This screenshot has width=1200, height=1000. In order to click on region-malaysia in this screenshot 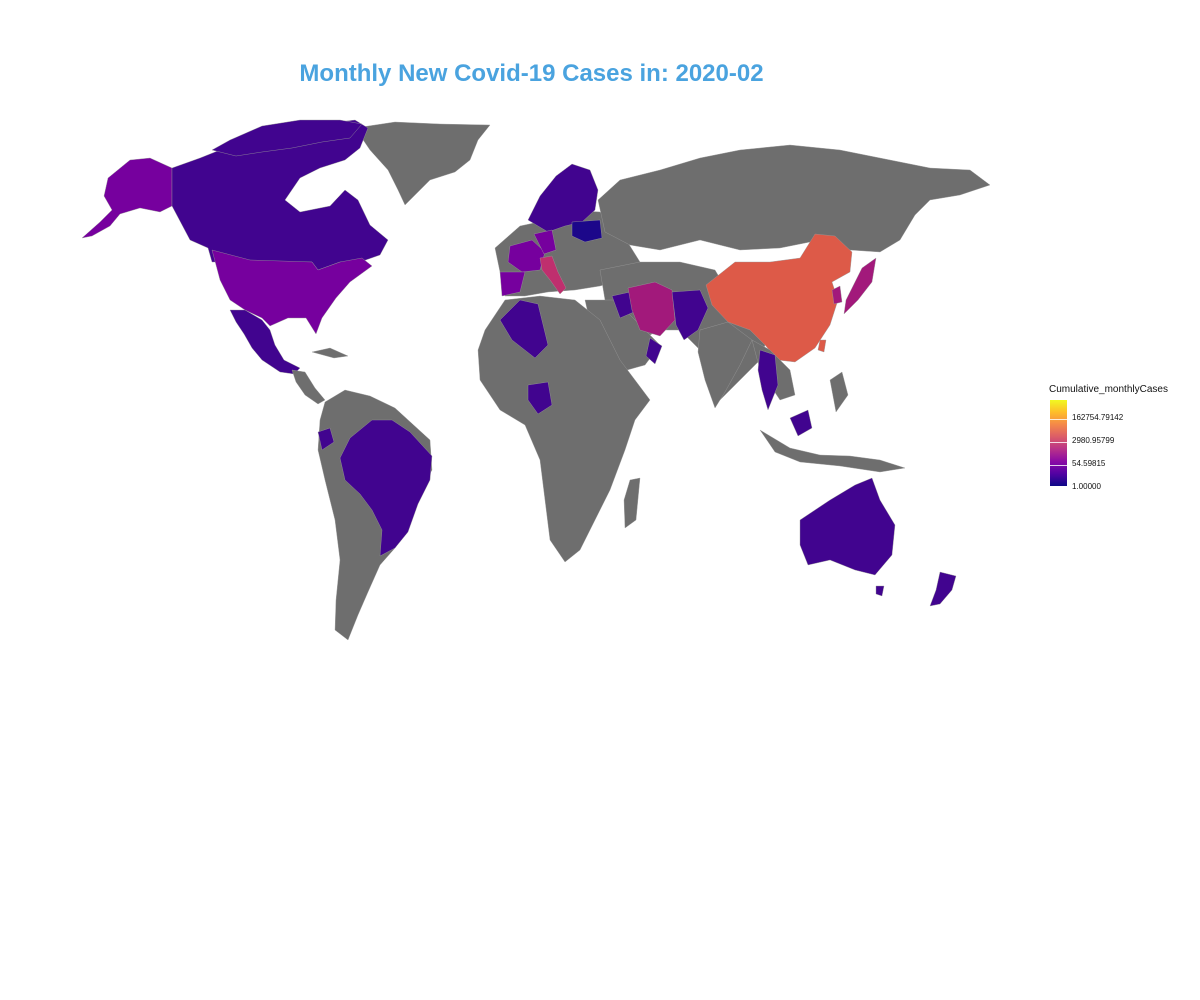, I will do `click(801, 423)`.